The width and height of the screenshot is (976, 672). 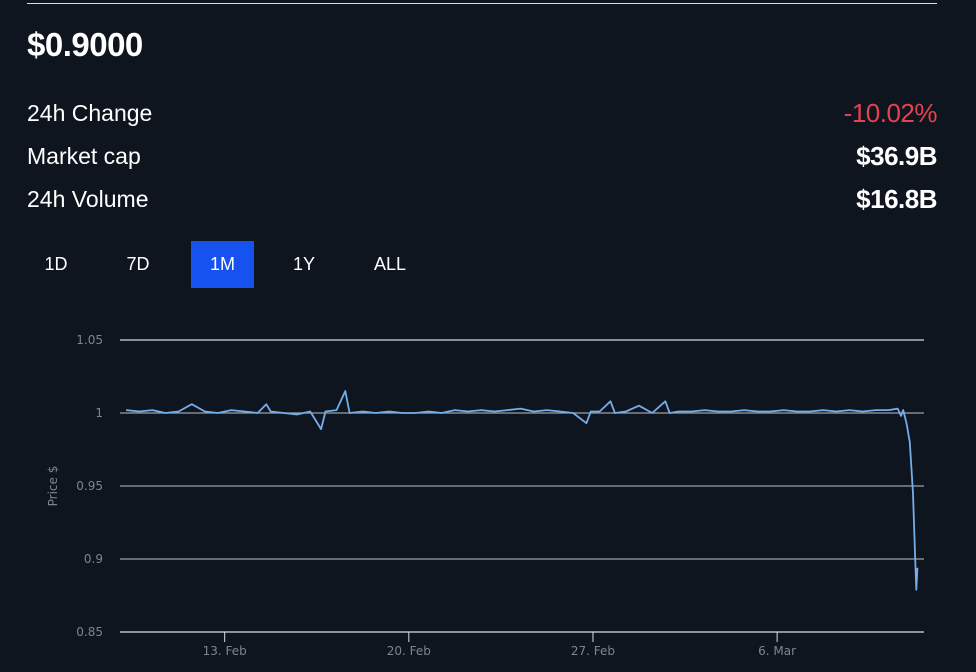 What do you see at coordinates (482, 112) in the screenshot?
I see `stat-24h-change: 24h Change -10.02%` at bounding box center [482, 112].